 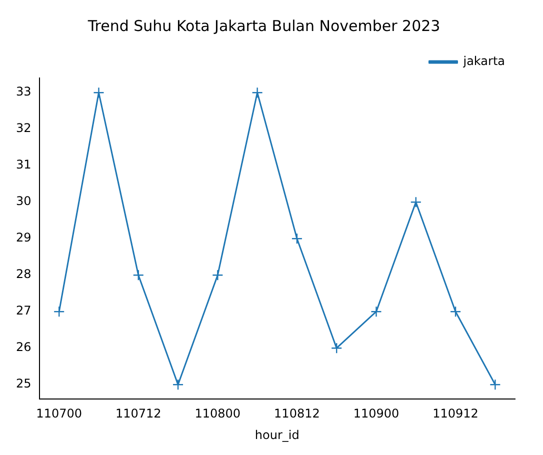 What do you see at coordinates (138, 413) in the screenshot?
I see `x-tick-label: 110712` at bounding box center [138, 413].